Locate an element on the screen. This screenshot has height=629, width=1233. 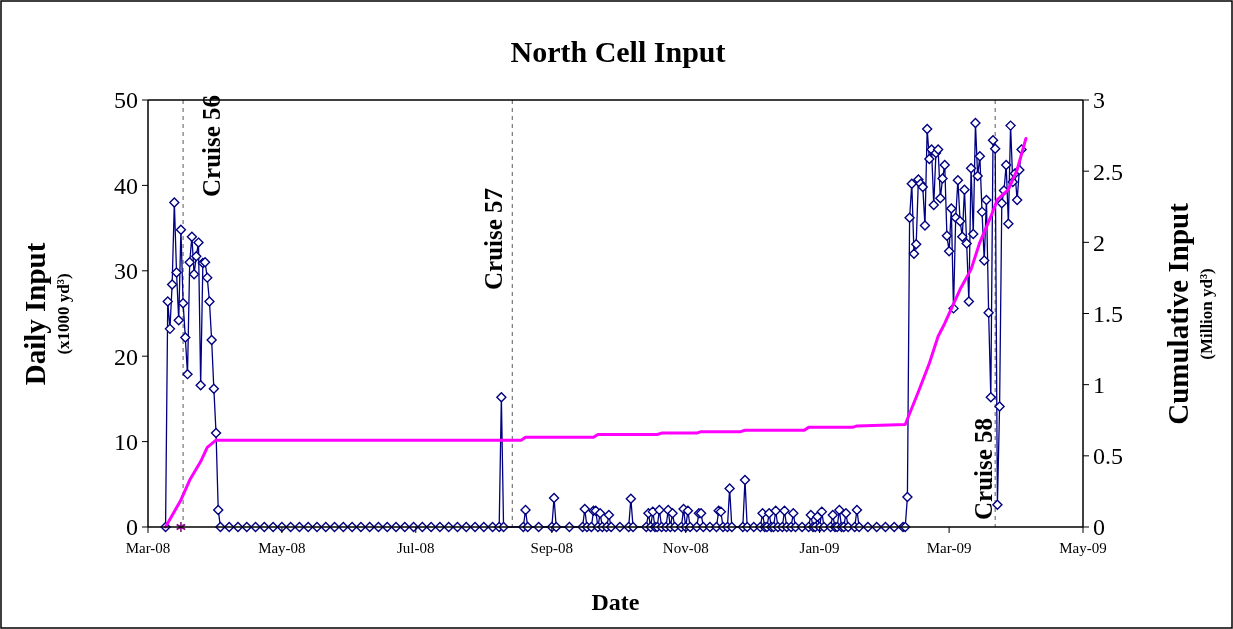
y-tick-label: 50 is located at coordinates (126, 100).